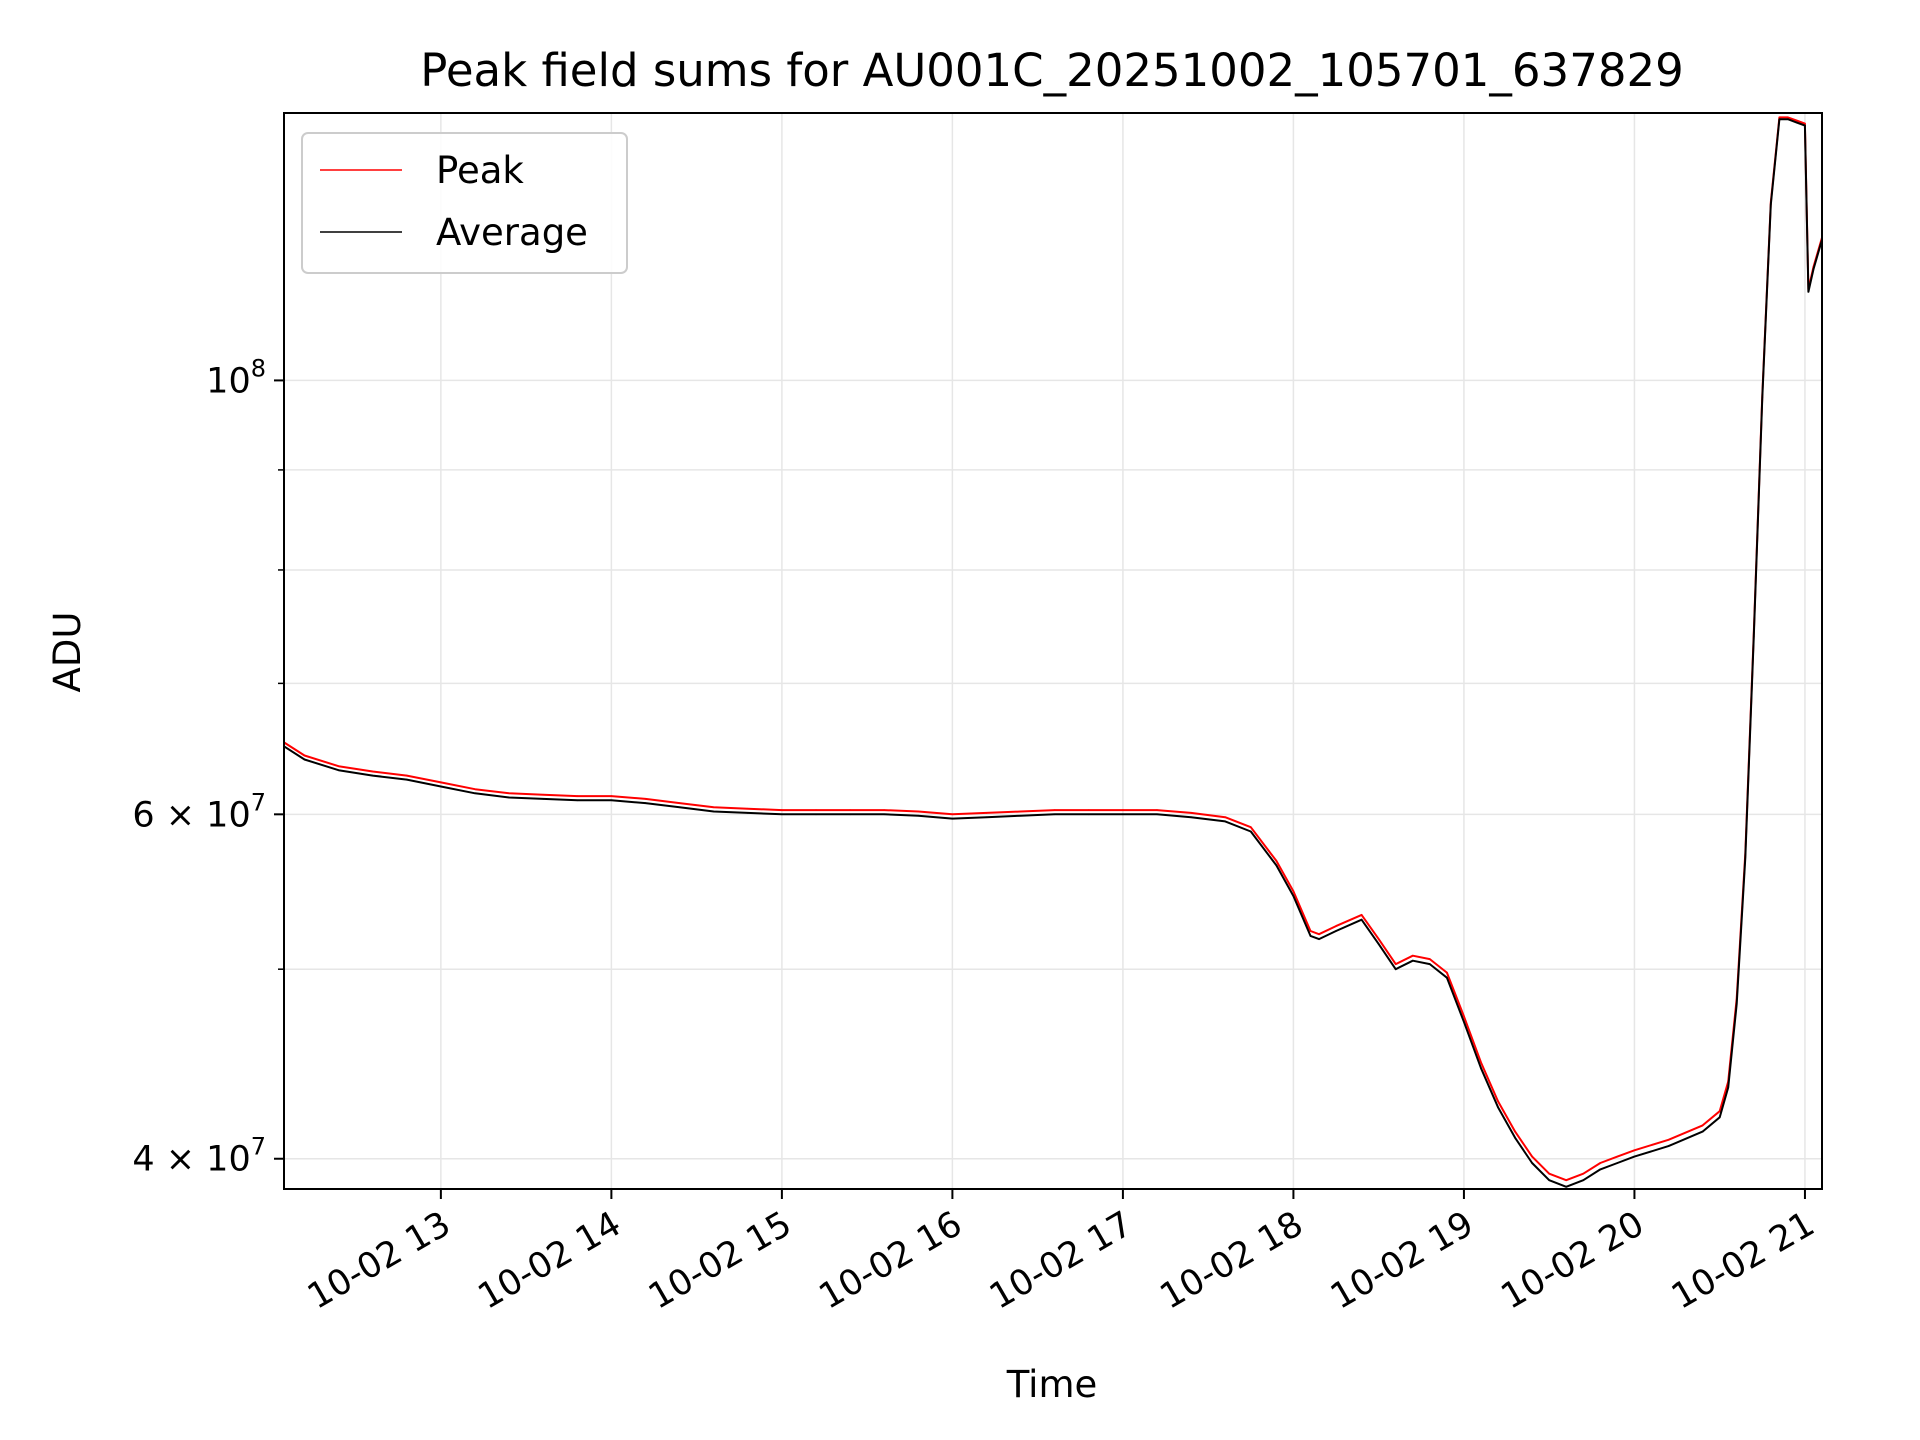 The image size is (1920, 1440). I want to click on legend-box, so click(464, 203).